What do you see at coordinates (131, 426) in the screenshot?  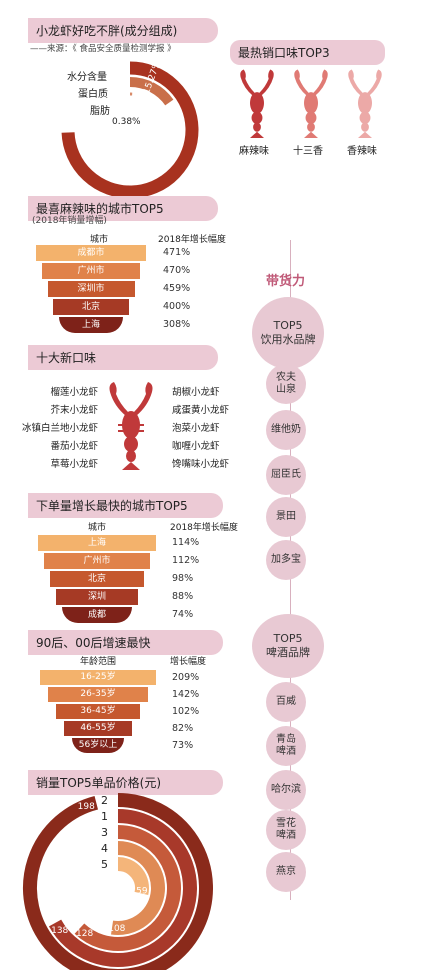 I see `lobster-icon` at bounding box center [131, 426].